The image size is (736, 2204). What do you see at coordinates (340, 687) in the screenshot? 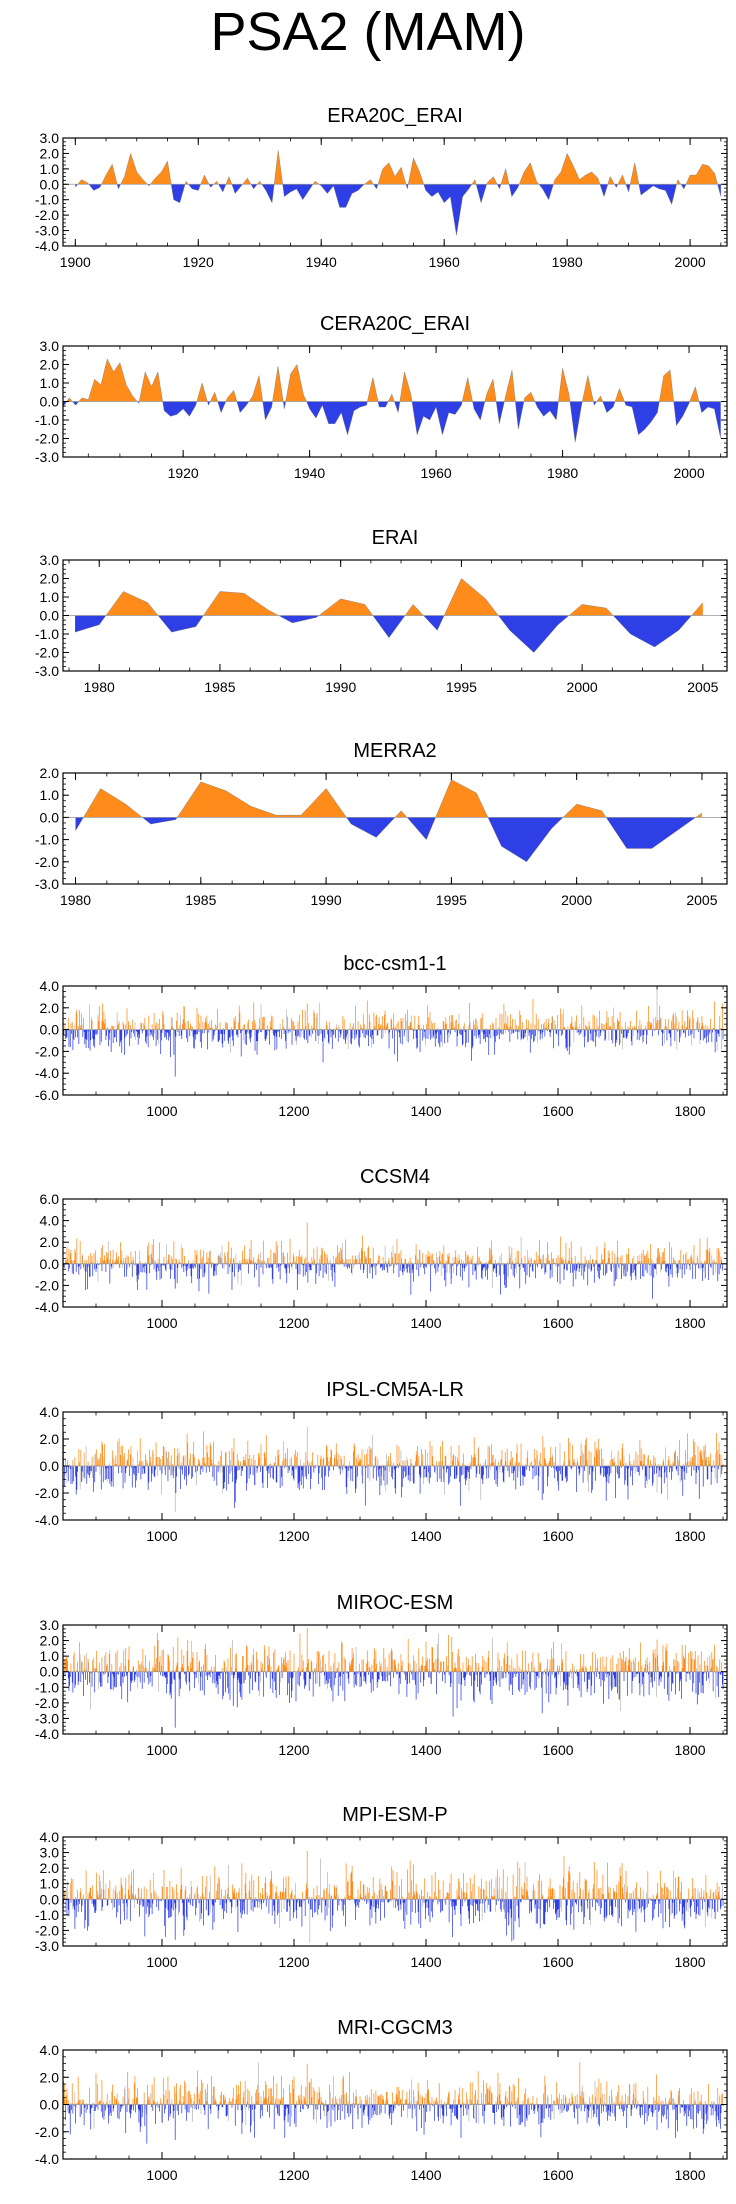
I see `x-tick-label: 1990` at bounding box center [340, 687].